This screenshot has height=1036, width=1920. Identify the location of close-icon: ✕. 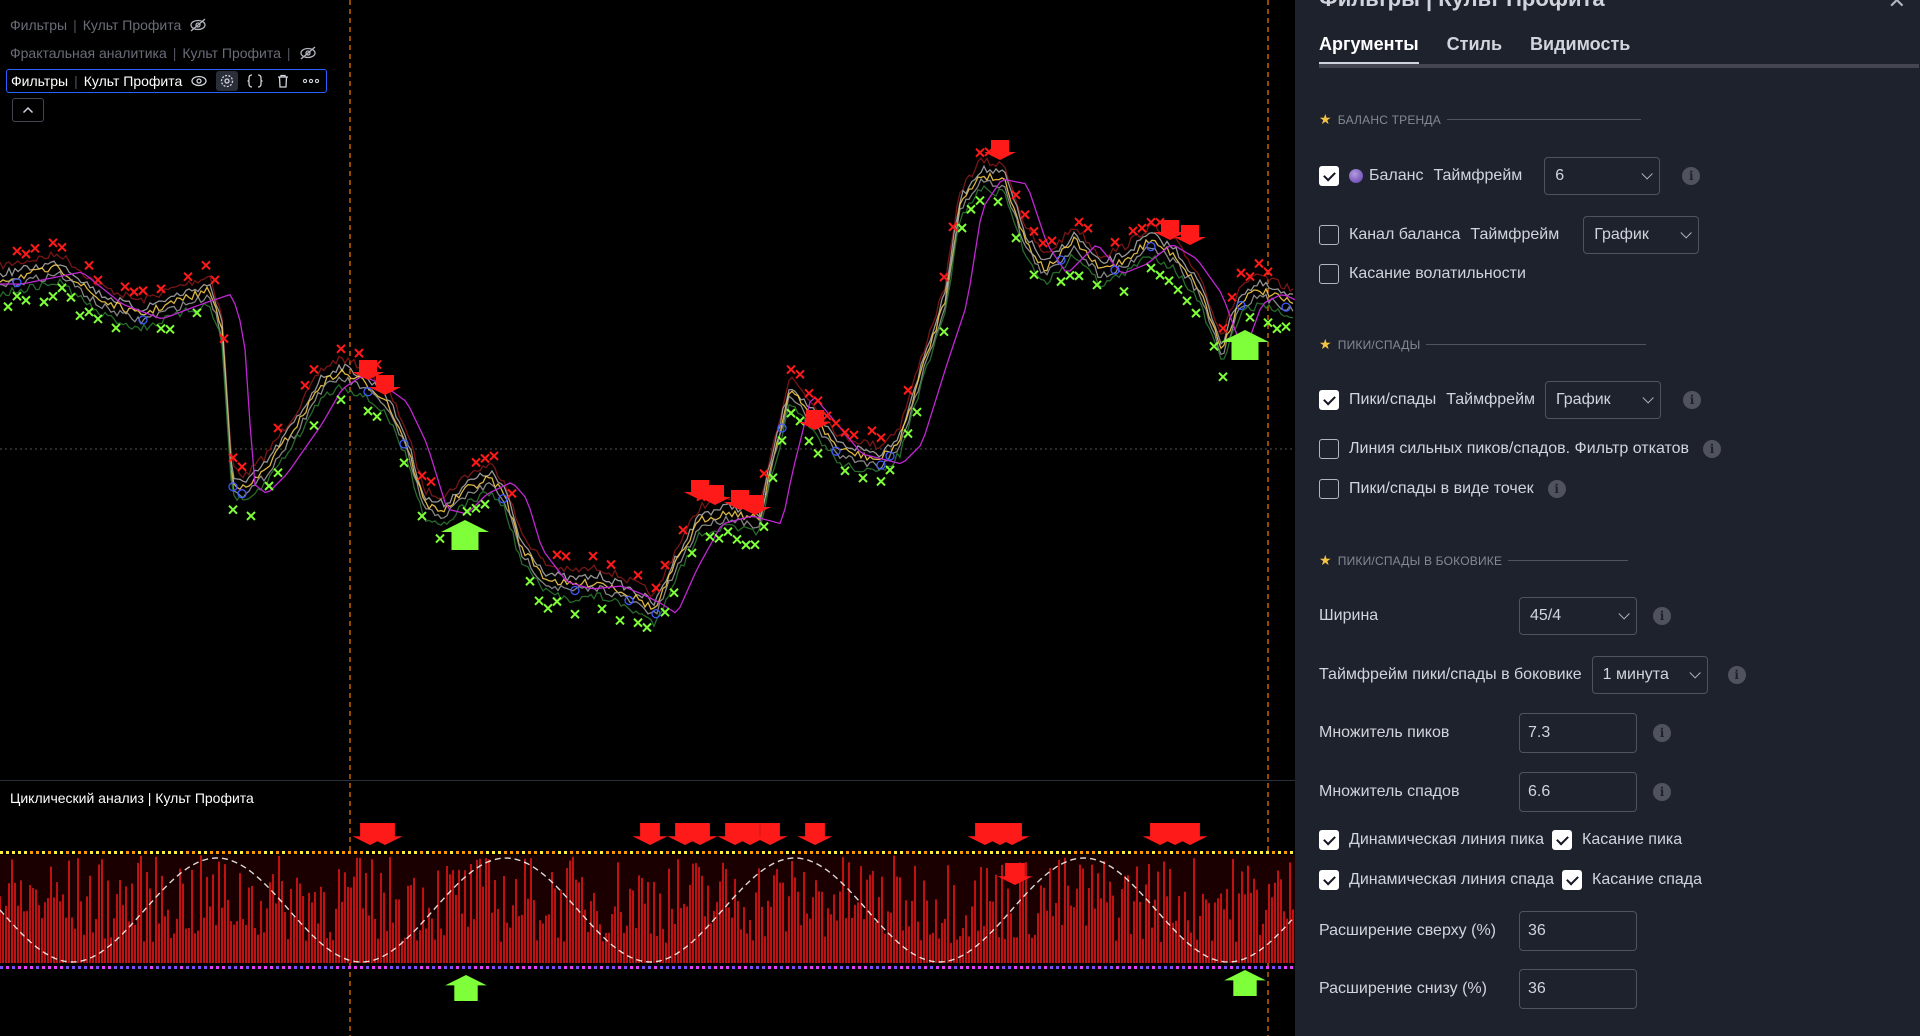
(1896, 6).